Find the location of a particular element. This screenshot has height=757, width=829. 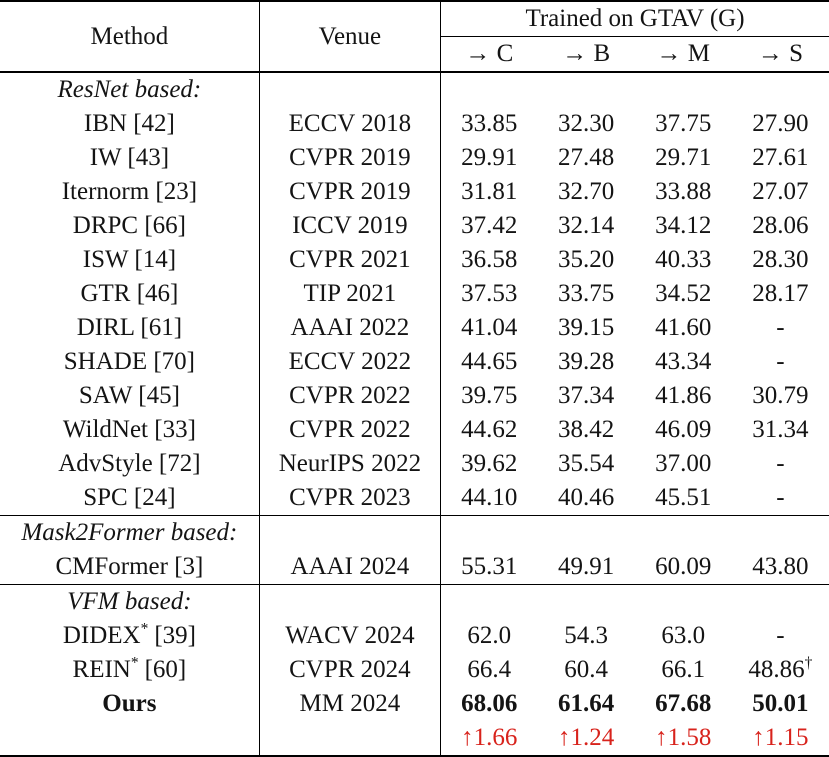

value-cell: 32.30 is located at coordinates (586, 124).